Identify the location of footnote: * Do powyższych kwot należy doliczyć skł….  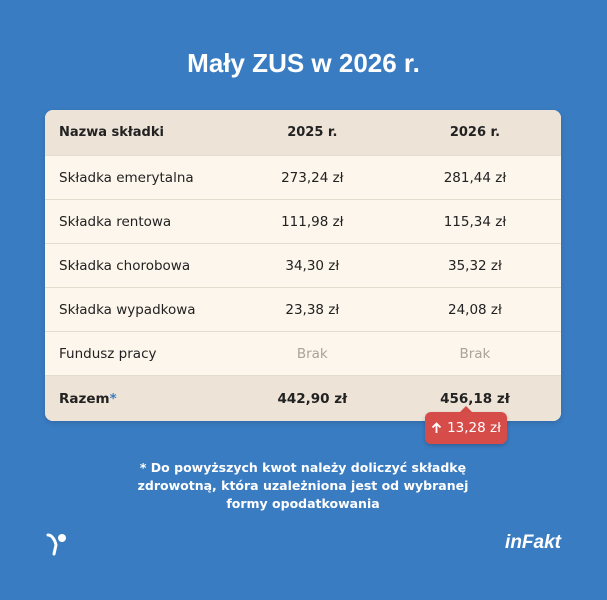
(303, 485).